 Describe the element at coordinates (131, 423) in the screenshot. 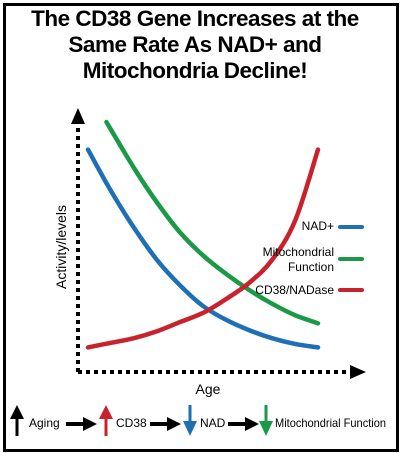

I see `flow-cd38-label: CD38` at that location.